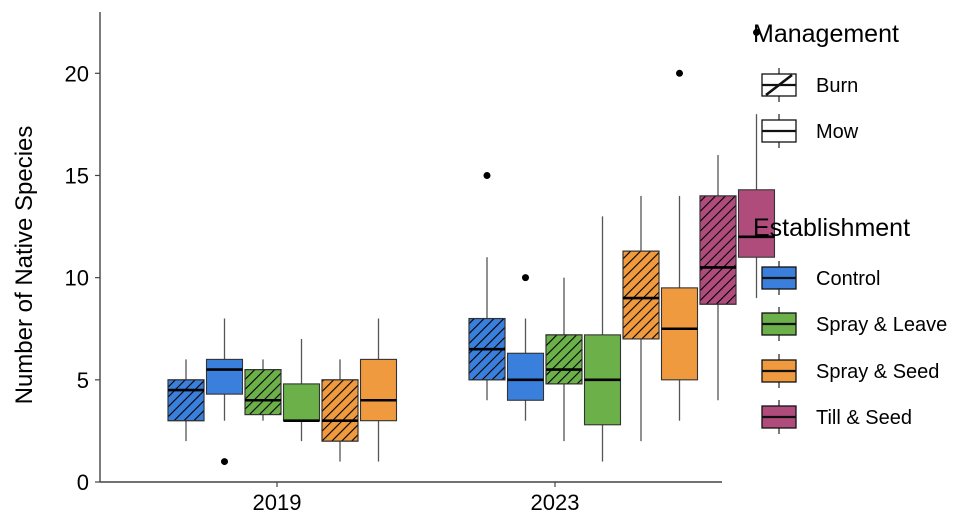  I want to click on legend-entry-spray-seed: Spray & Seed, so click(850, 371).